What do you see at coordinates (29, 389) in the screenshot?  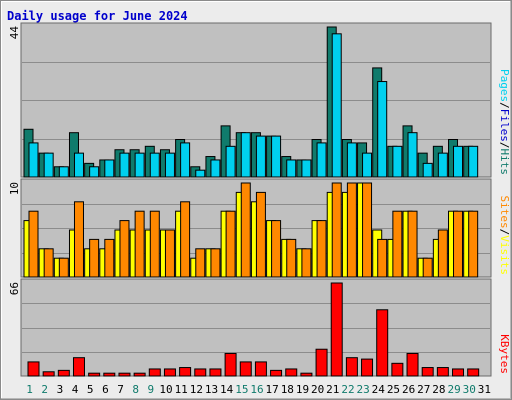 I see `x-tick-label: 1` at bounding box center [29, 389].